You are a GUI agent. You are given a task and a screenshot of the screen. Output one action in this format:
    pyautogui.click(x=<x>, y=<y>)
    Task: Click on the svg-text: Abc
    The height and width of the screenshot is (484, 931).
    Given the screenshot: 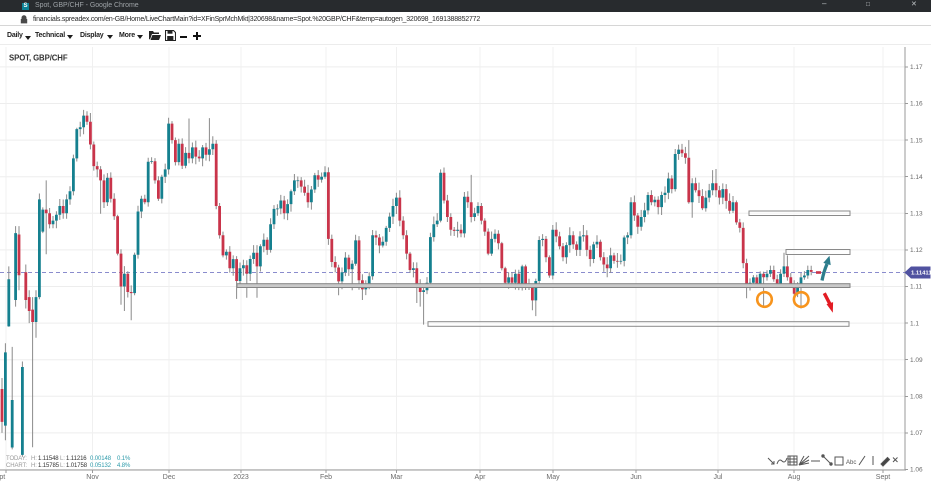 What is the action you would take?
    pyautogui.click(x=851, y=463)
    